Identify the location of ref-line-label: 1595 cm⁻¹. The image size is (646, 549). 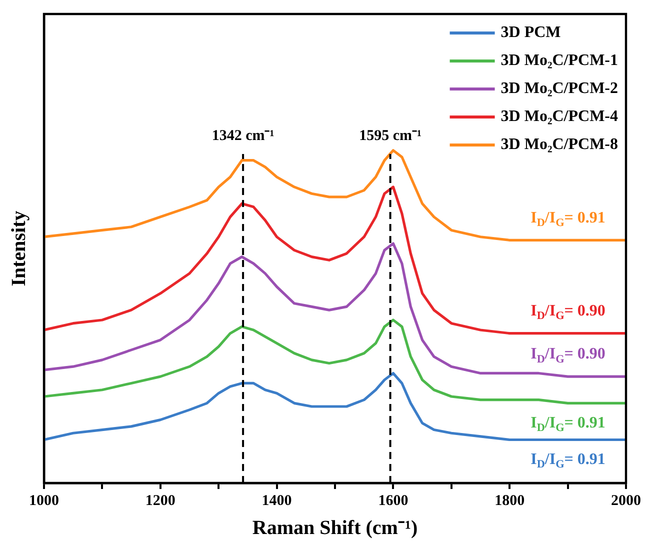
(390, 136).